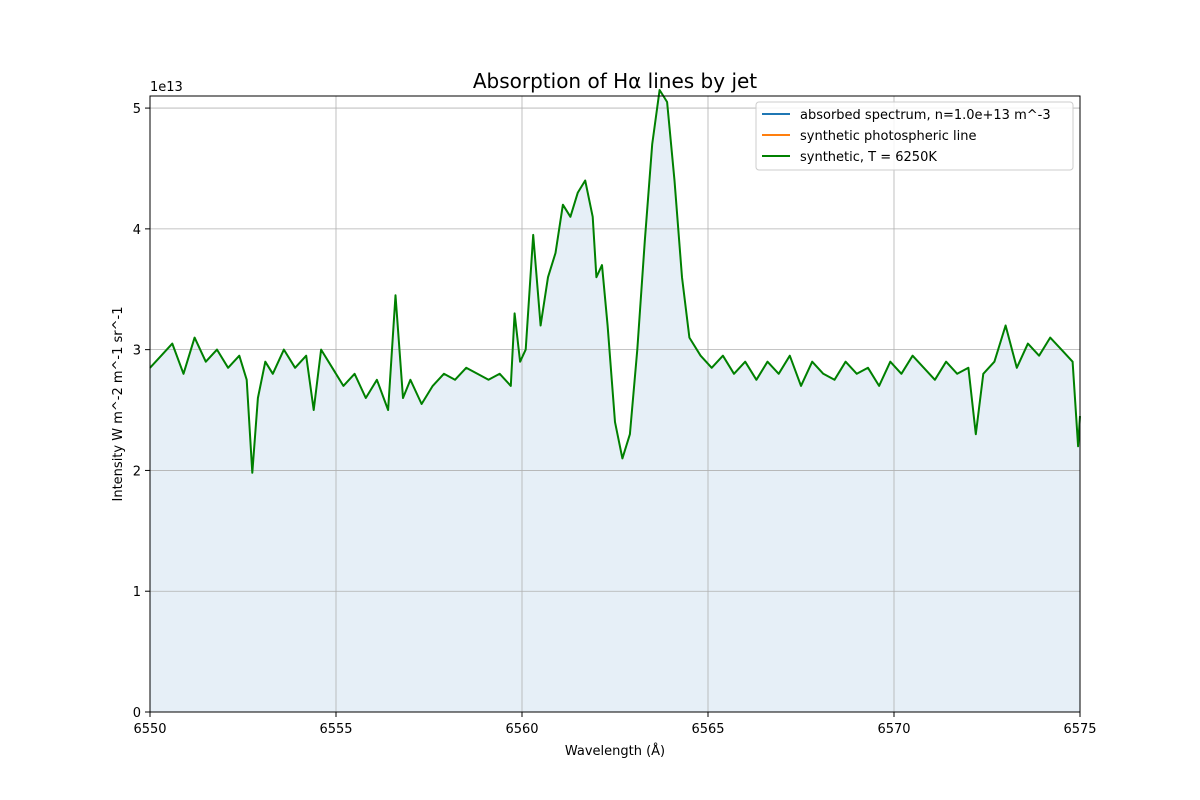 This screenshot has width=1200, height=800. What do you see at coordinates (707, 729) in the screenshot?
I see `x-tick-label: 6565` at bounding box center [707, 729].